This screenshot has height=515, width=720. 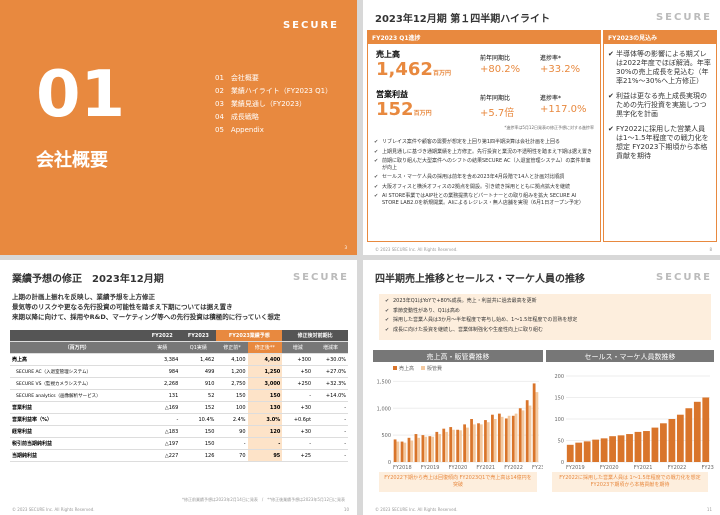 I want to click on page-number: 3, so click(x=345, y=247).